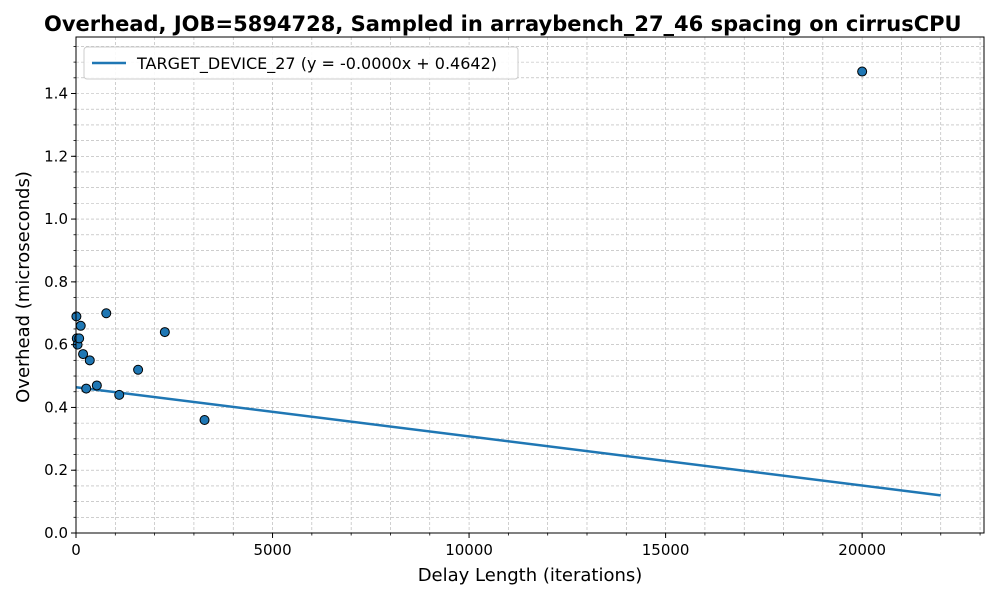  Describe the element at coordinates (56, 219) in the screenshot. I see `y-tick-label: 1.0` at that location.